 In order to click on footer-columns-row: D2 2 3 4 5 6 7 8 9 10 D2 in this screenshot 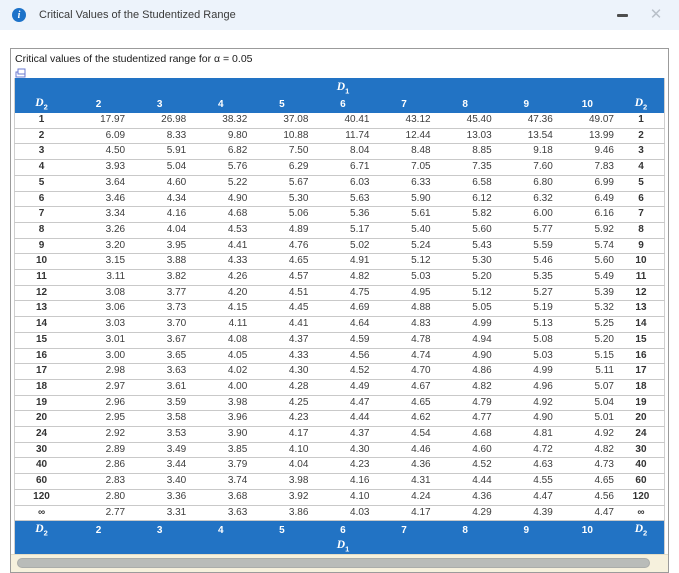, I will do `click(339, 530)`.